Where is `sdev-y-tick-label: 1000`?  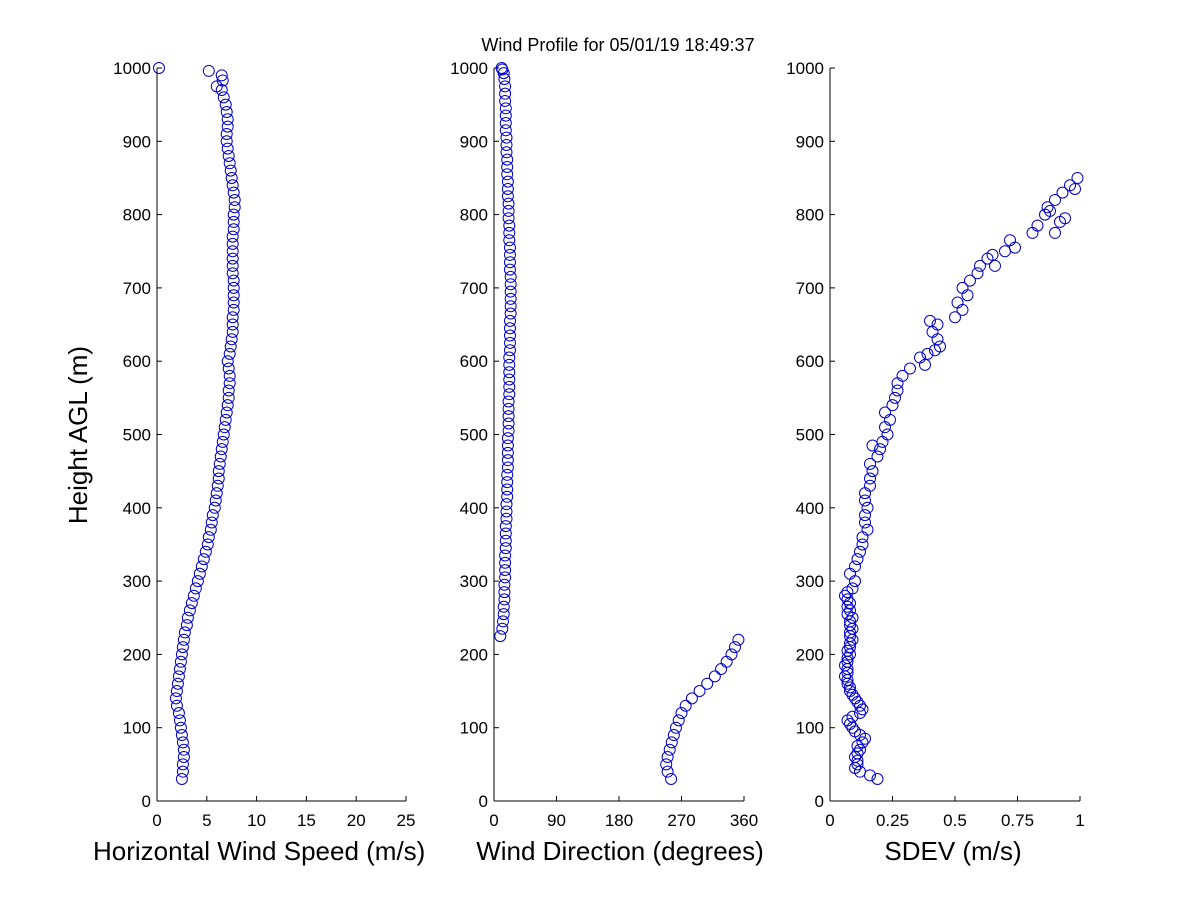
sdev-y-tick-label: 1000 is located at coordinates (805, 68).